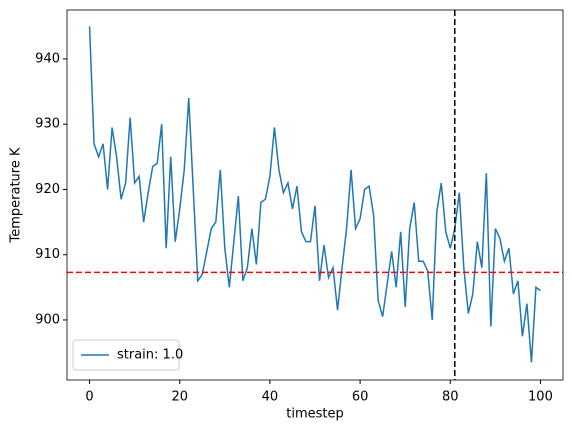 The width and height of the screenshot is (572, 437). What do you see at coordinates (315, 414) in the screenshot?
I see `x-axis-label: timestep` at bounding box center [315, 414].